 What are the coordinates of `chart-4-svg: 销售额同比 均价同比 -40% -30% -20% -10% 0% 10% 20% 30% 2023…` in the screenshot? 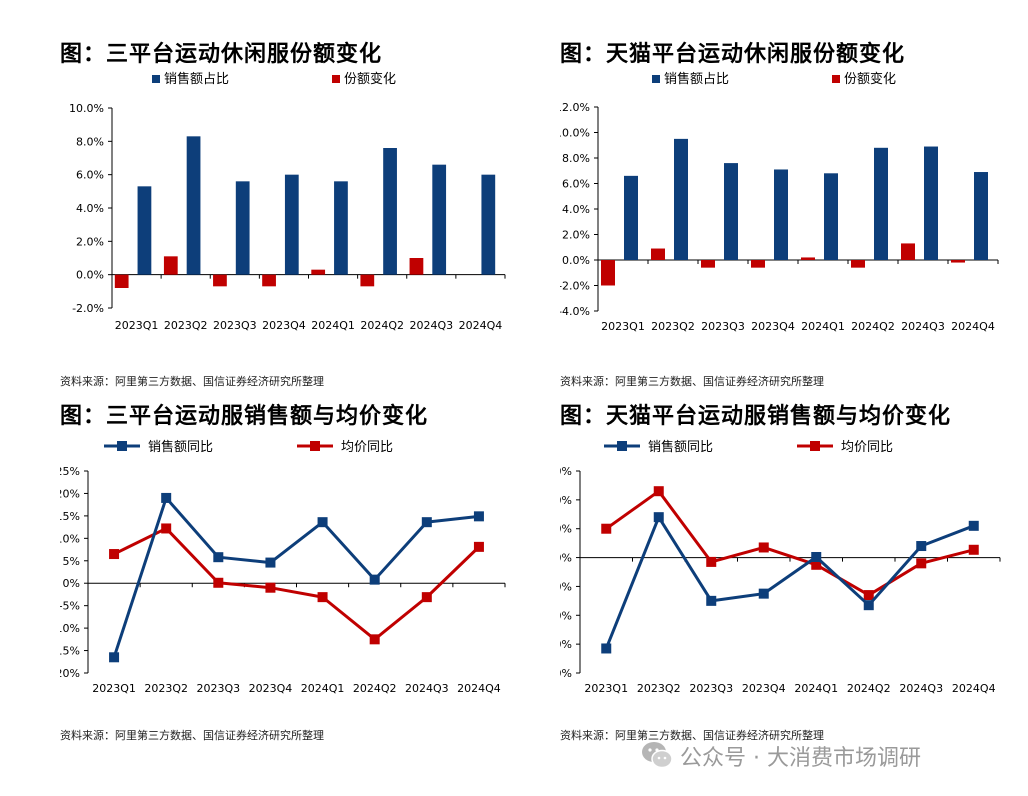 It's located at (780, 567).